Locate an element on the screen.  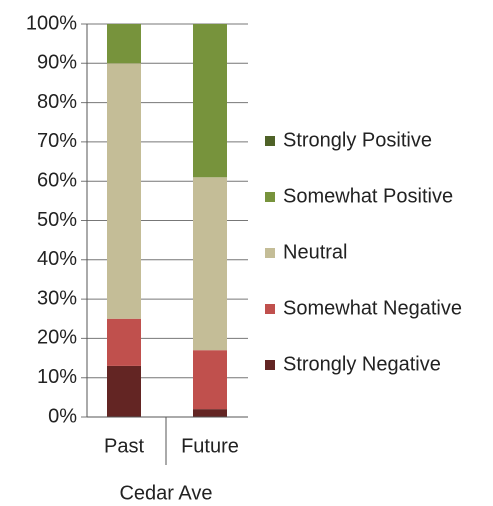
legend-label: Strongly Positive is located at coordinates (357, 140).